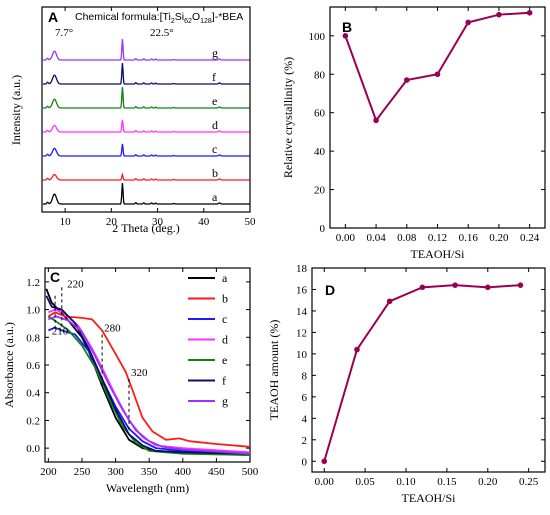  Describe the element at coordinates (305, 462) in the screenshot. I see `panel-d-y-tick-label: 0` at that location.